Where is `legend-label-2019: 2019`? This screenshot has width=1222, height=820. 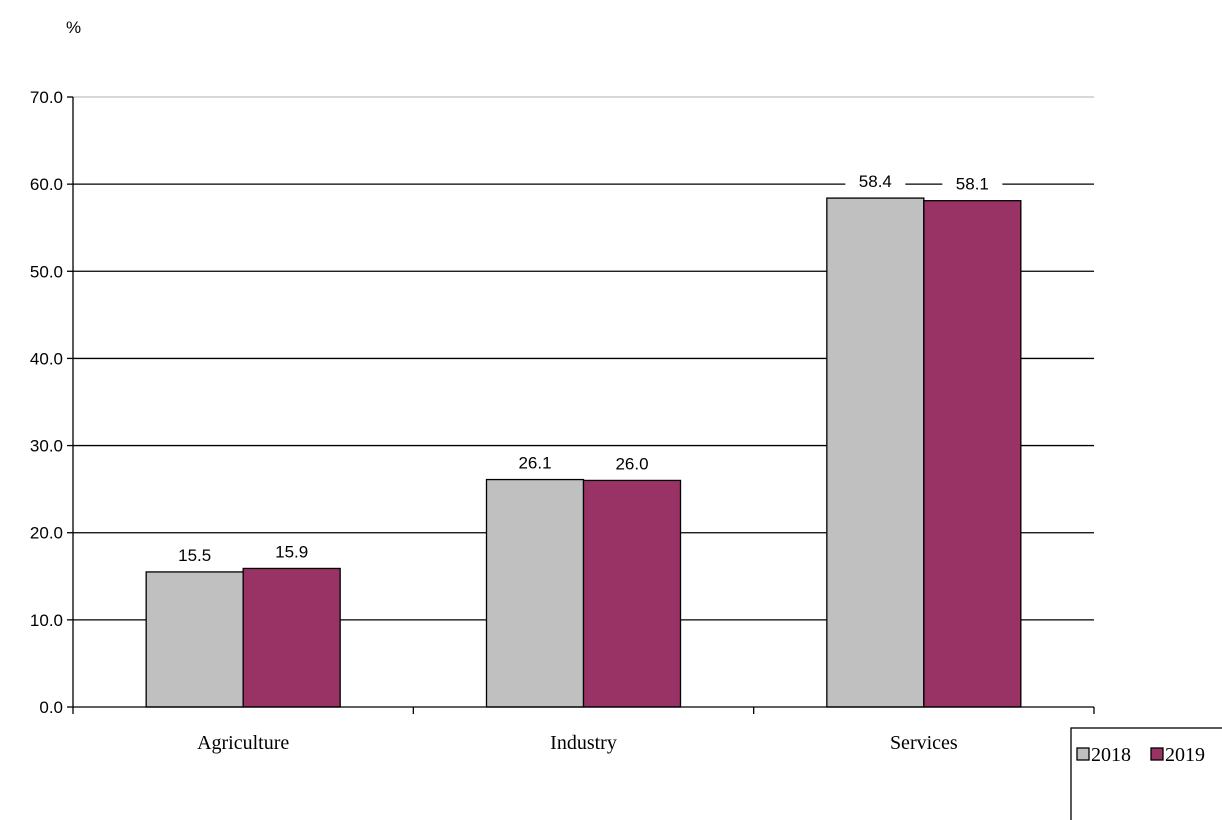
legend-label-2019: 2019 is located at coordinates (1185, 755).